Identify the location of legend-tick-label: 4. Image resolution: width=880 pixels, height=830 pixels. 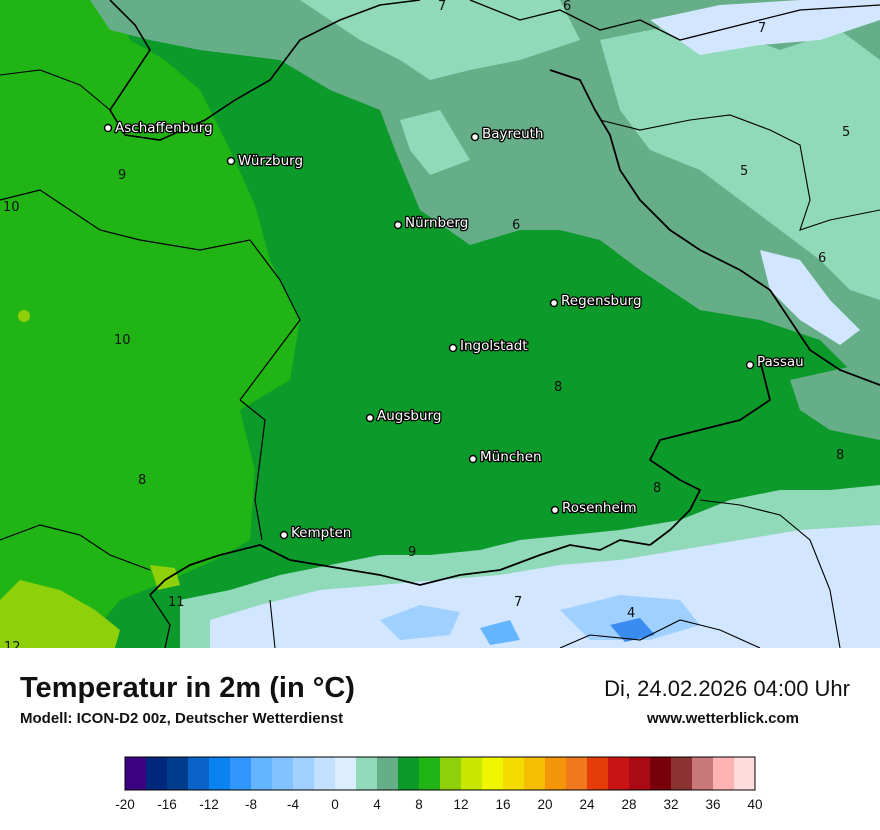
(377, 804).